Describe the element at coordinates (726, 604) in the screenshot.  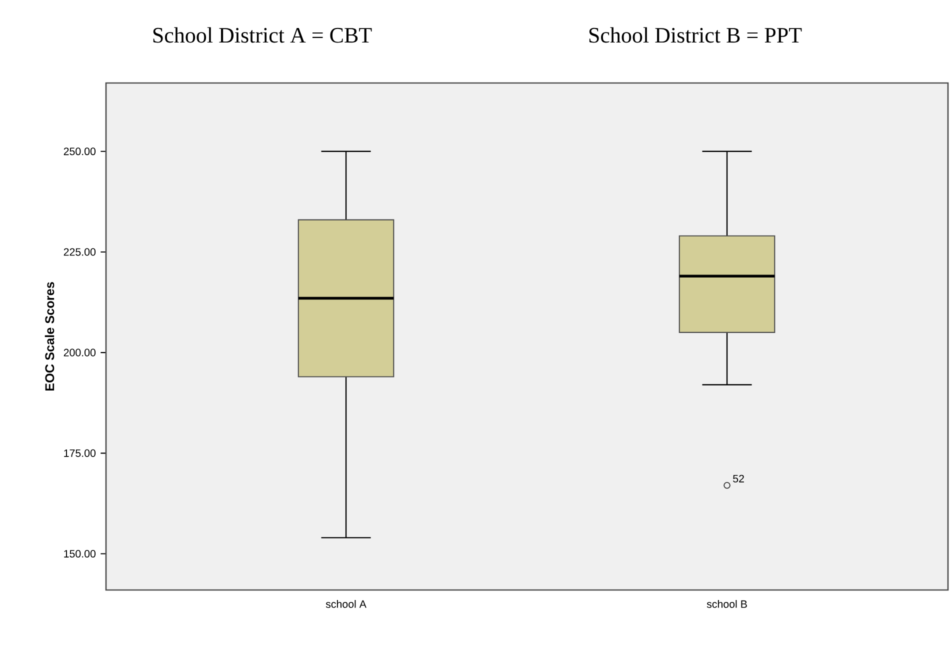
I see `x-tick-label: school B` at that location.